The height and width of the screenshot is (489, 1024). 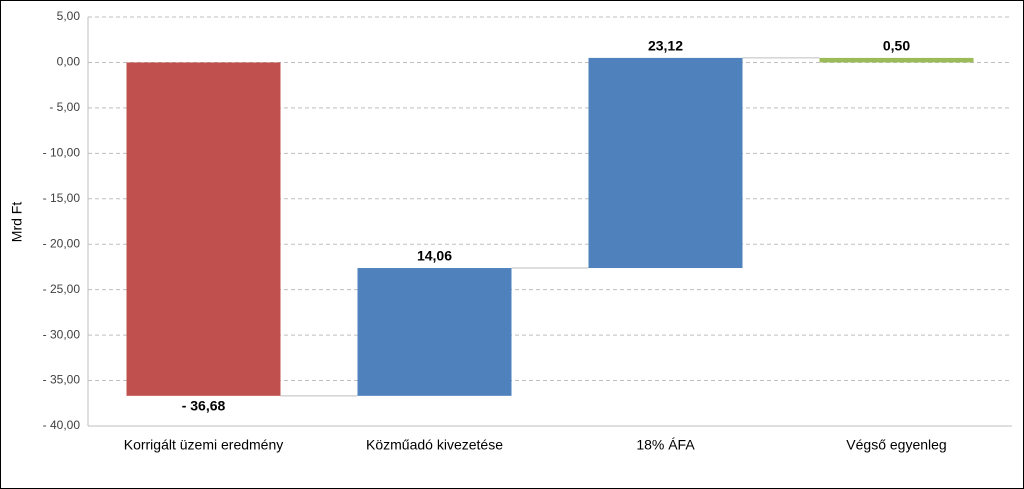 I want to click on value-label: 23,12, so click(x=665, y=46).